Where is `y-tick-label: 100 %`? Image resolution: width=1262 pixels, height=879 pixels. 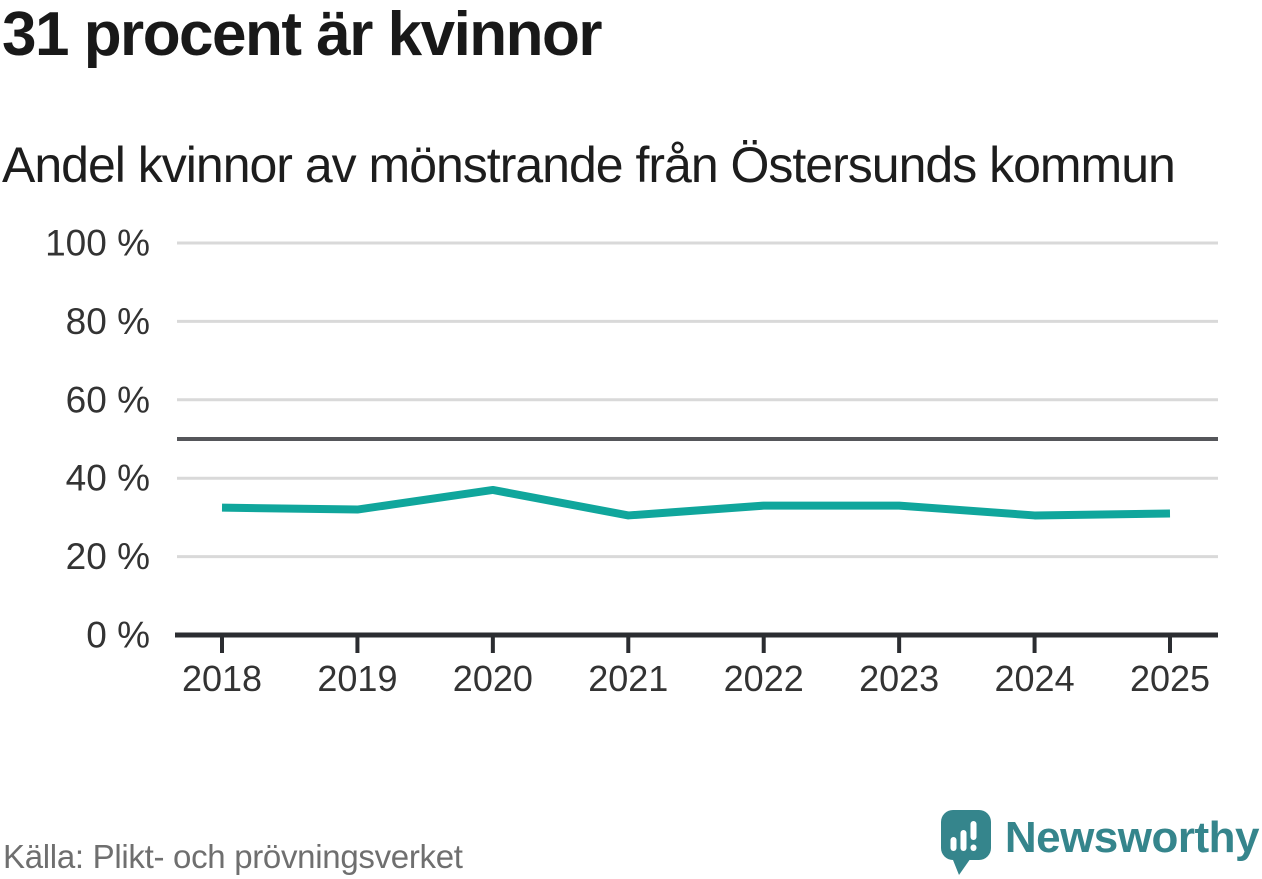 y-tick-label: 100 % is located at coordinates (97, 243).